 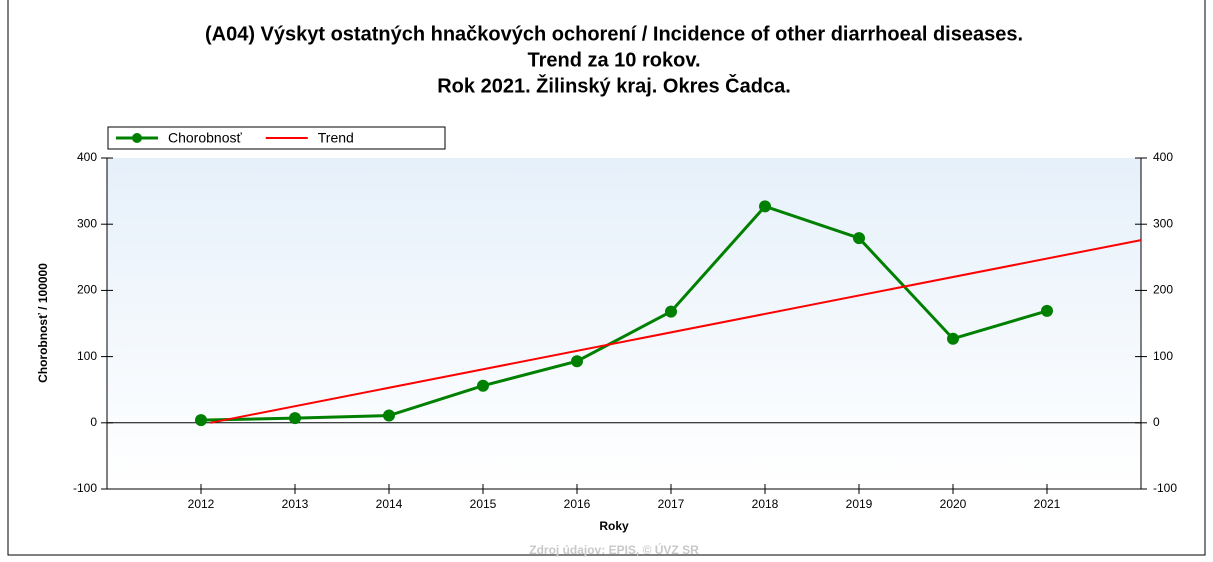 I want to click on y2-tick-label: -100, so click(x=1165, y=488).